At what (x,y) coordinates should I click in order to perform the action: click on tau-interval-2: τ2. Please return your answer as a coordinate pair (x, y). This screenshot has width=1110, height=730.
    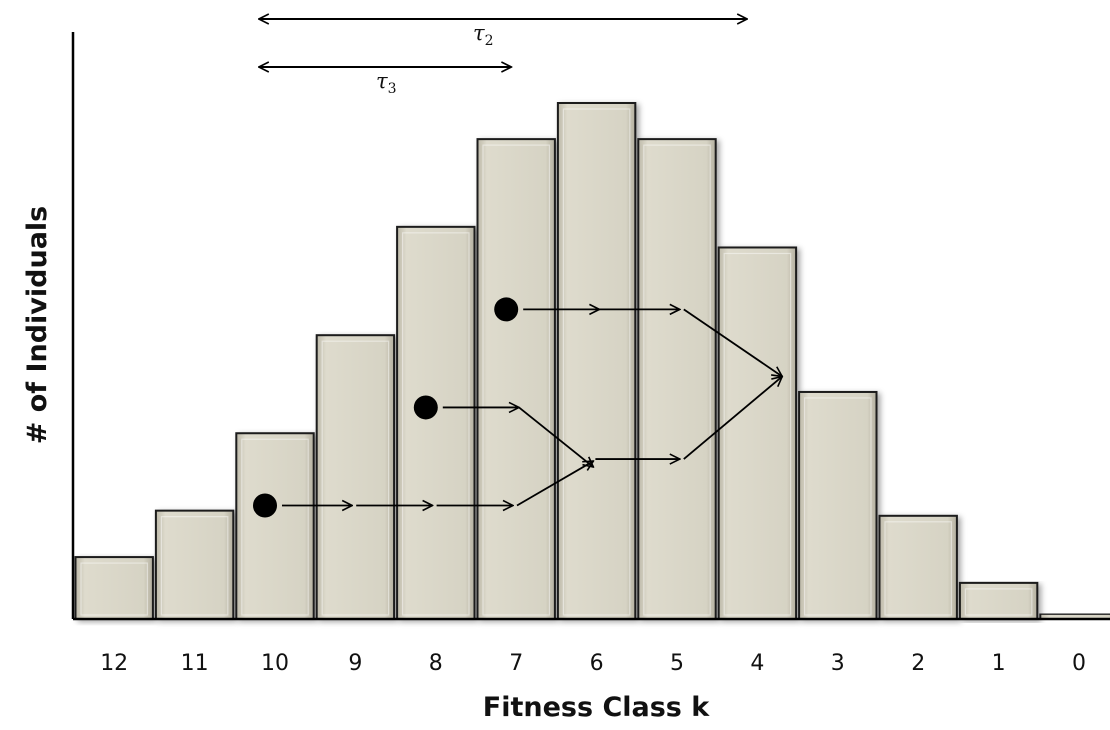
    Looking at the image, I should click on (503, 34).